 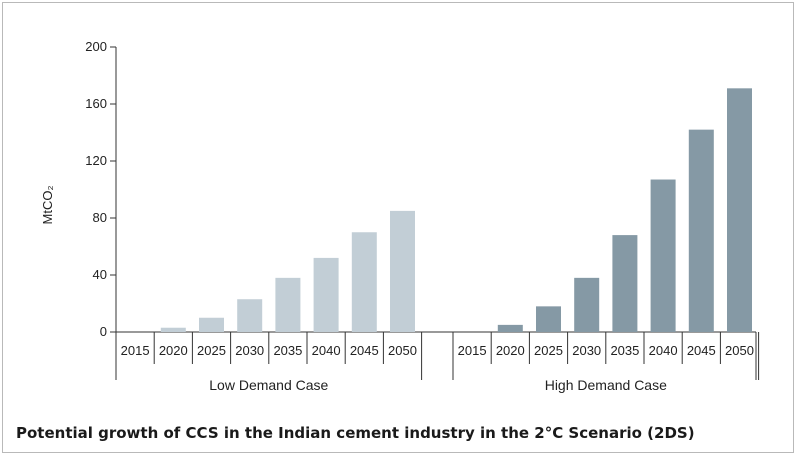 I want to click on y-tick-label: 40, so click(x=100, y=274).